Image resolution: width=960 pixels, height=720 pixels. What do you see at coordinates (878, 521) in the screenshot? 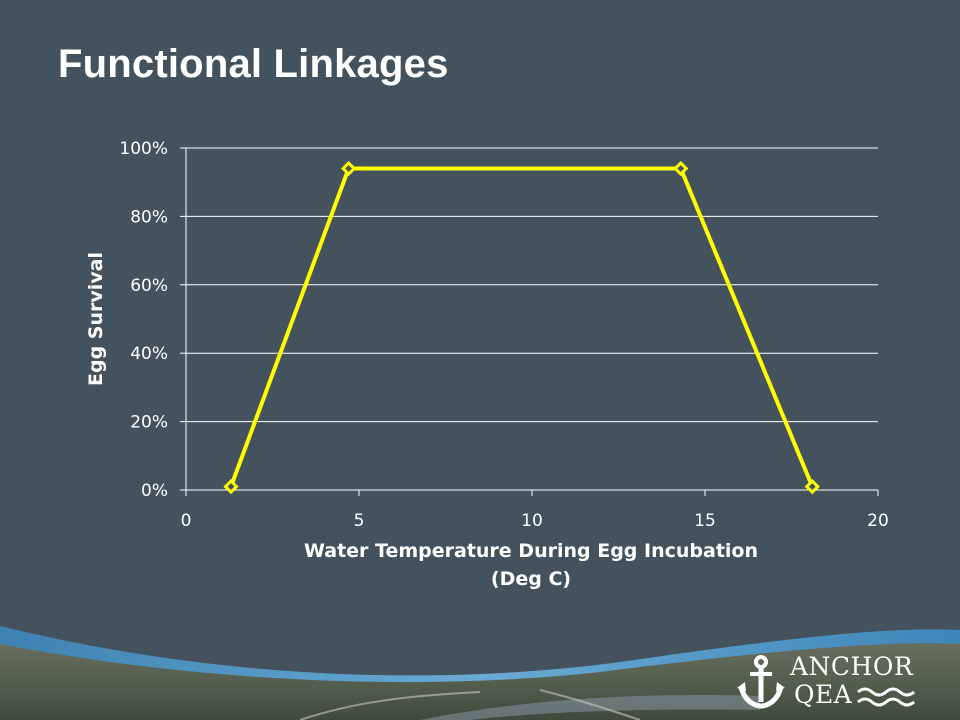
I see `x-tick-label: 20` at bounding box center [878, 521].